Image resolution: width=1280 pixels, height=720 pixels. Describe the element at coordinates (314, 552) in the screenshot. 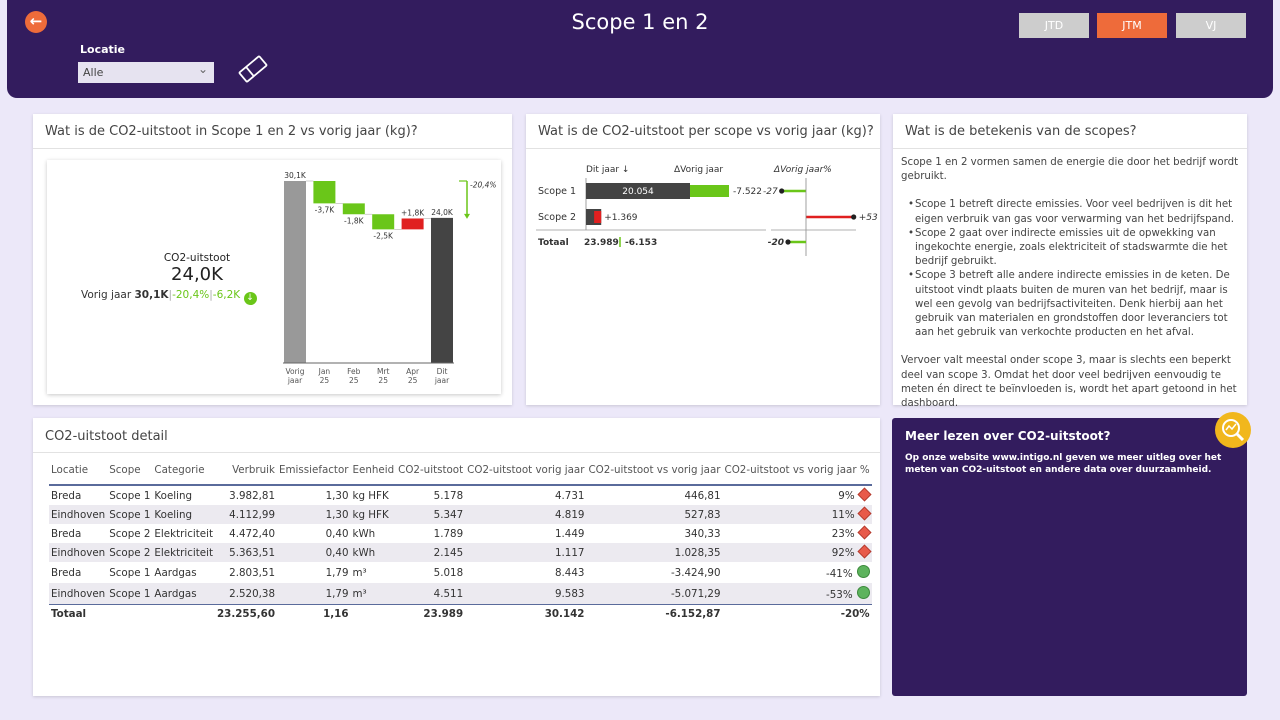

I see `table-cell: 0,40` at that location.